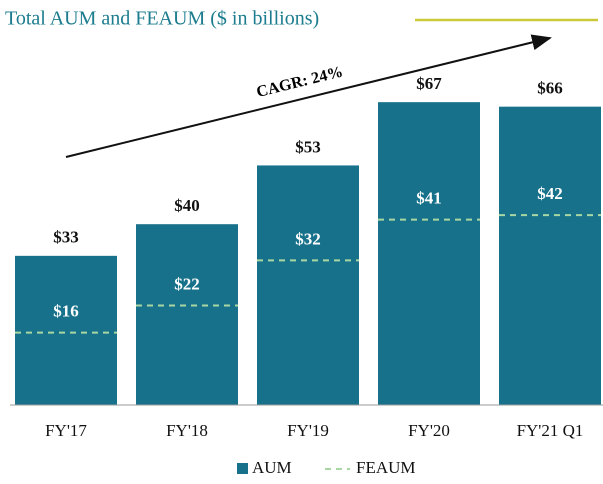  Describe the element at coordinates (308, 146) in the screenshot. I see `value-label: $53` at that location.